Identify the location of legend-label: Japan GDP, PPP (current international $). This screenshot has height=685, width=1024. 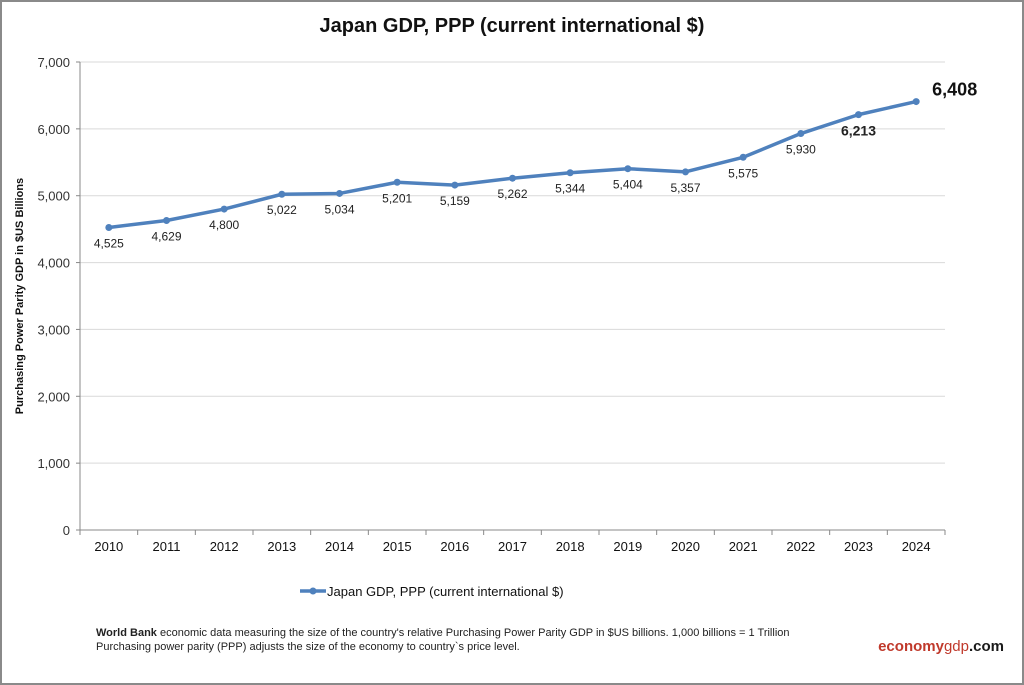
(445, 591).